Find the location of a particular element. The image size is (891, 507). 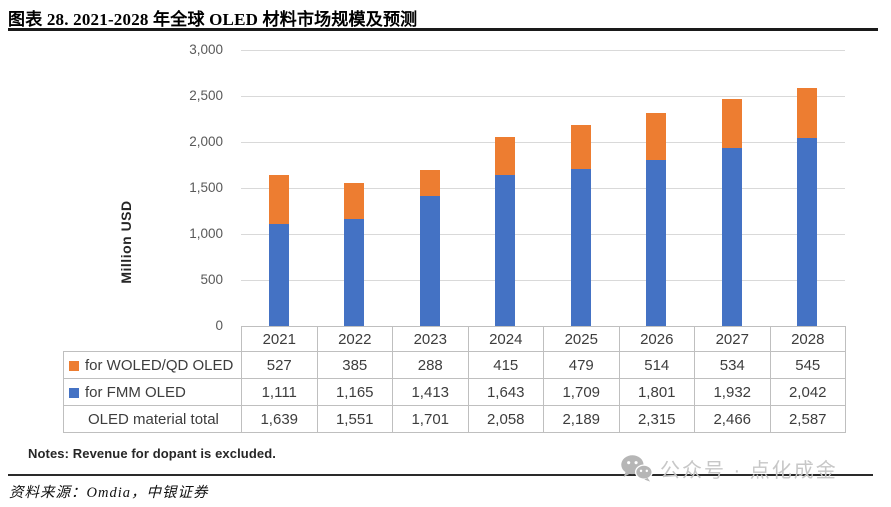

table-corner-cell is located at coordinates (153, 339).